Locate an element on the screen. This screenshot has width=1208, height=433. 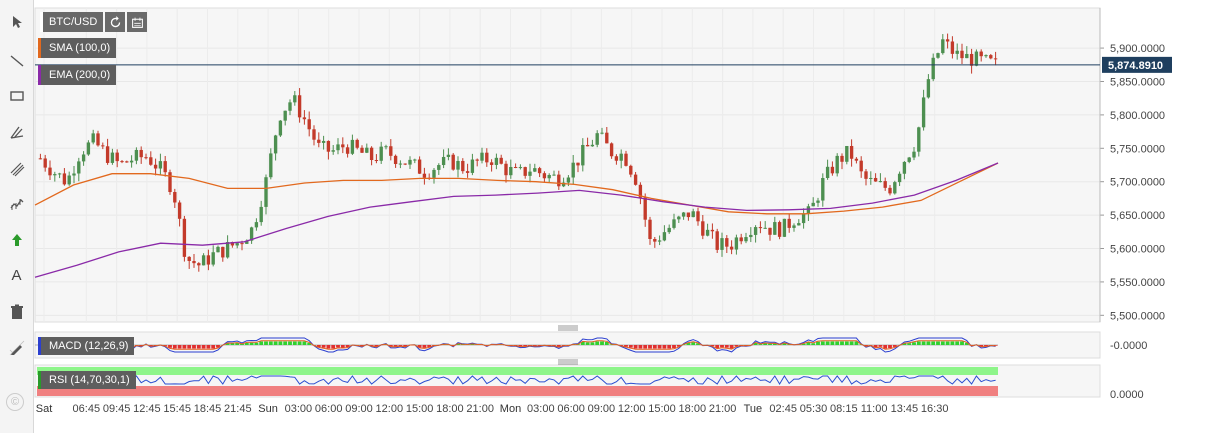
rectangle-icon is located at coordinates (16, 95).